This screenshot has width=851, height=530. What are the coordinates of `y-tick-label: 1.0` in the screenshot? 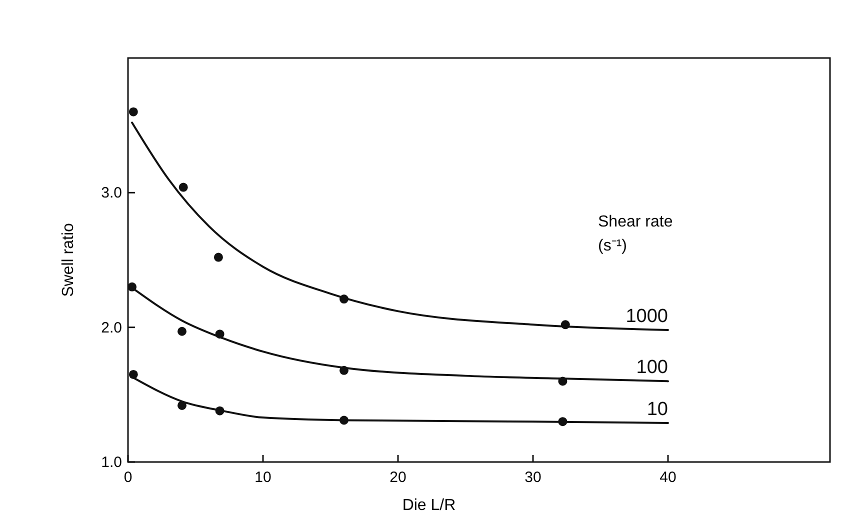 It's located at (111, 462).